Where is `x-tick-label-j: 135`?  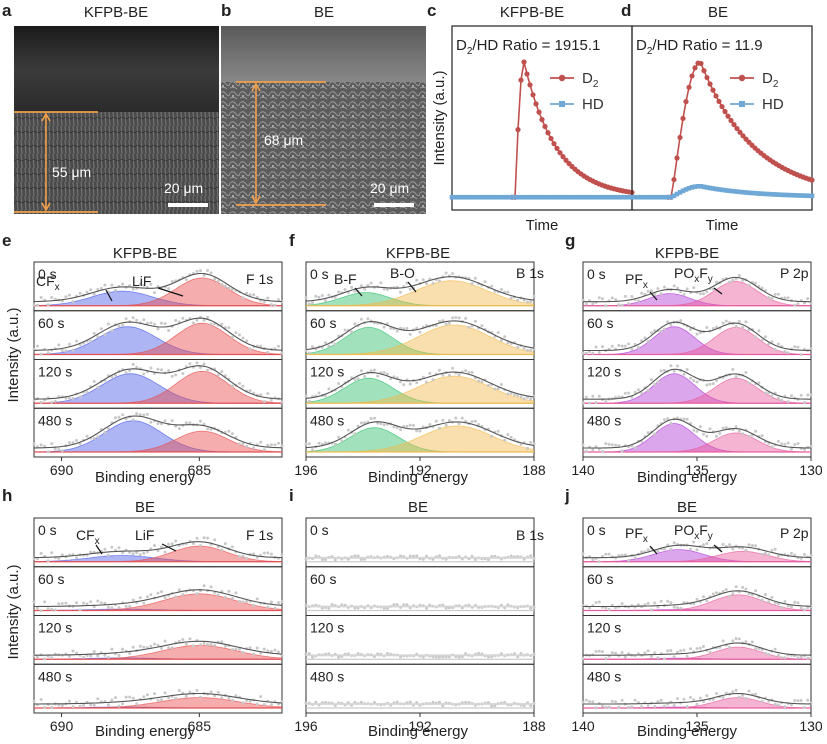
x-tick-label-j: 135 is located at coordinates (697, 726).